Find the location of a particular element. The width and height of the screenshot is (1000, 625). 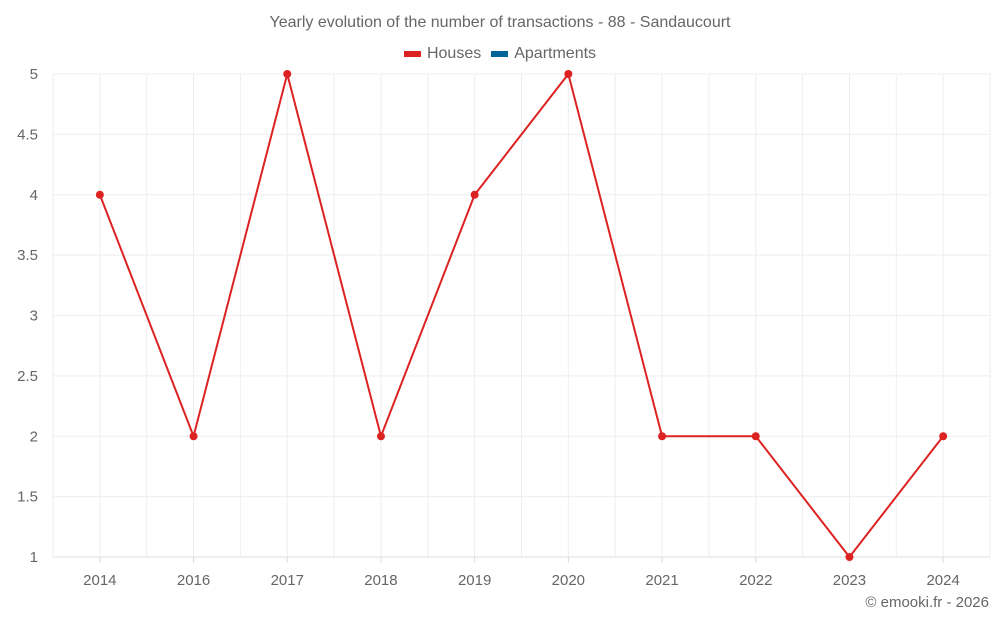

x-tick-label: 2020 is located at coordinates (568, 580).